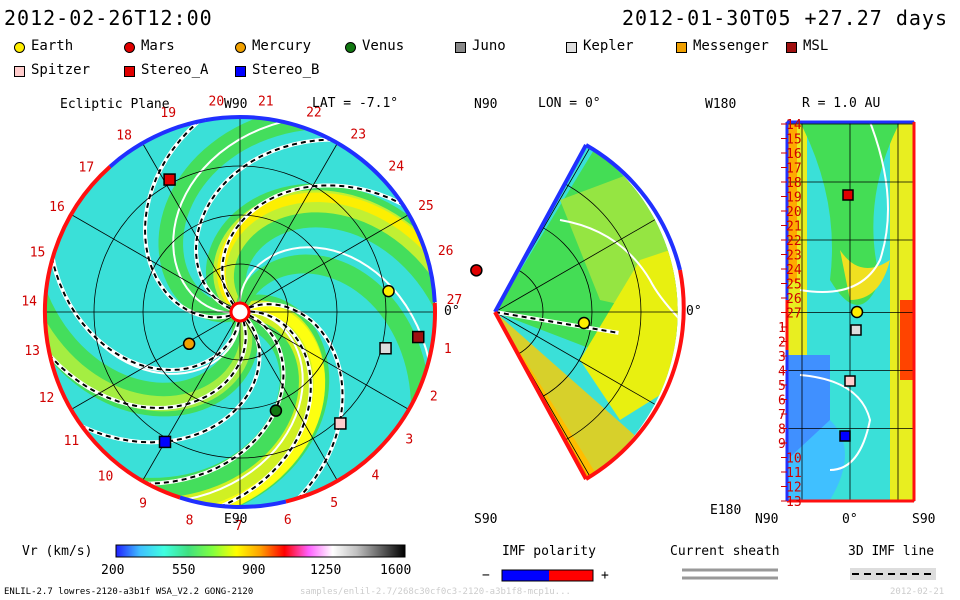  Describe the element at coordinates (106, 477) in the screenshot. I see `carrington-tick-10: 10` at that location.